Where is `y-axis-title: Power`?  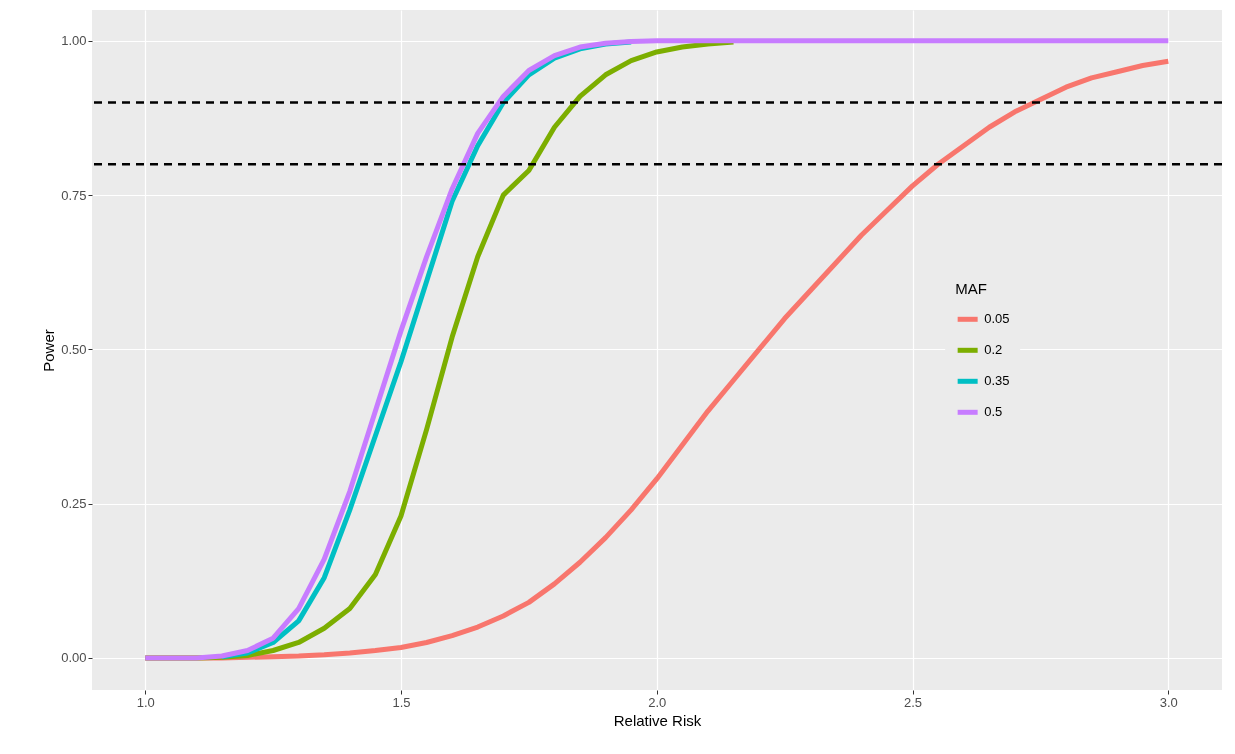 y-axis-title: Power is located at coordinates (49, 350).